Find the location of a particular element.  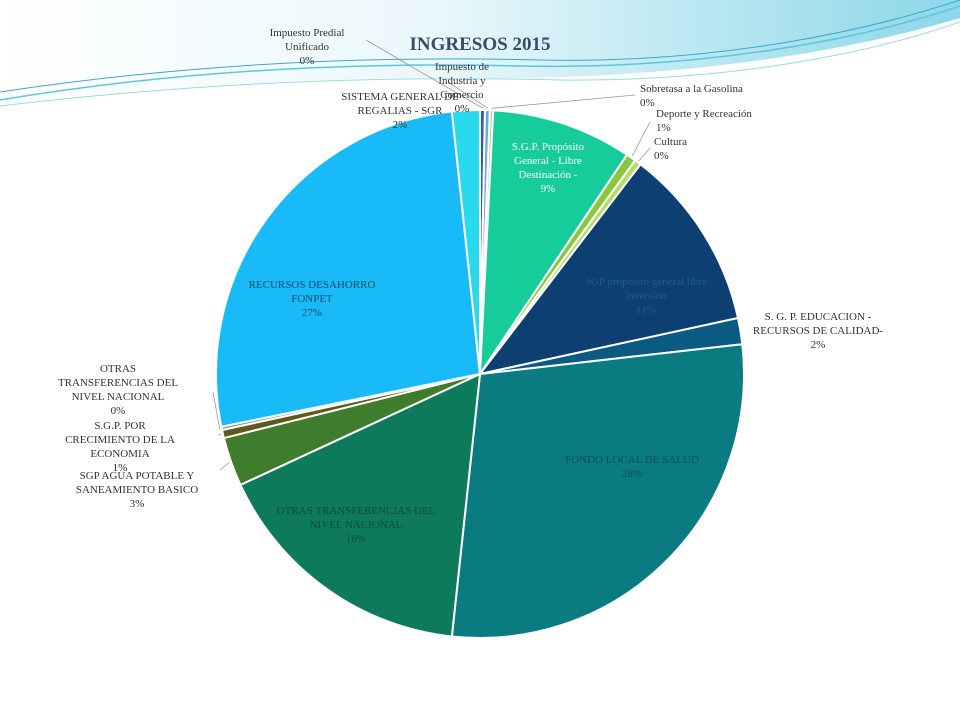

slice-label: S.G.P. POR CRECIMIENTO DE LA ECONOMIA 1% is located at coordinates (120, 447).